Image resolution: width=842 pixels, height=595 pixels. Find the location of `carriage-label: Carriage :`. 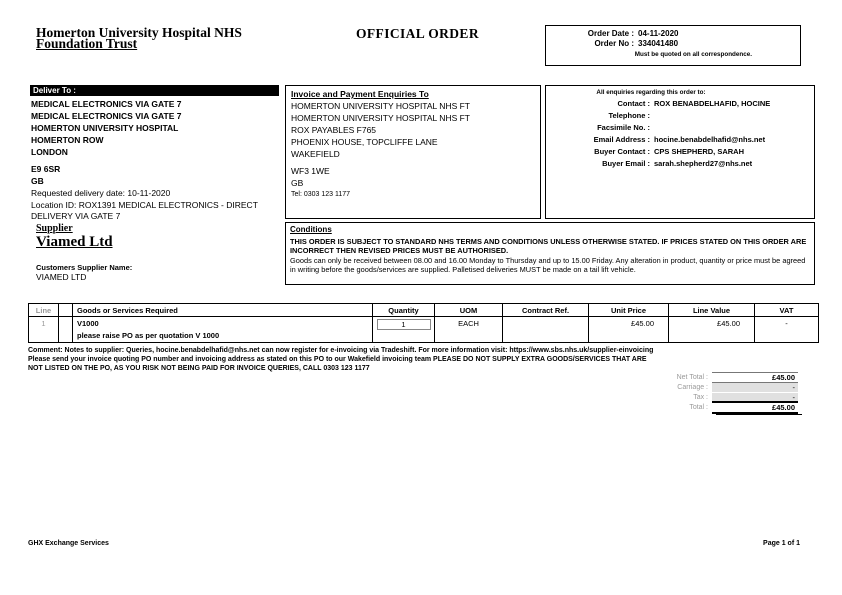

carriage-label: Carriage : is located at coordinates (692, 387).